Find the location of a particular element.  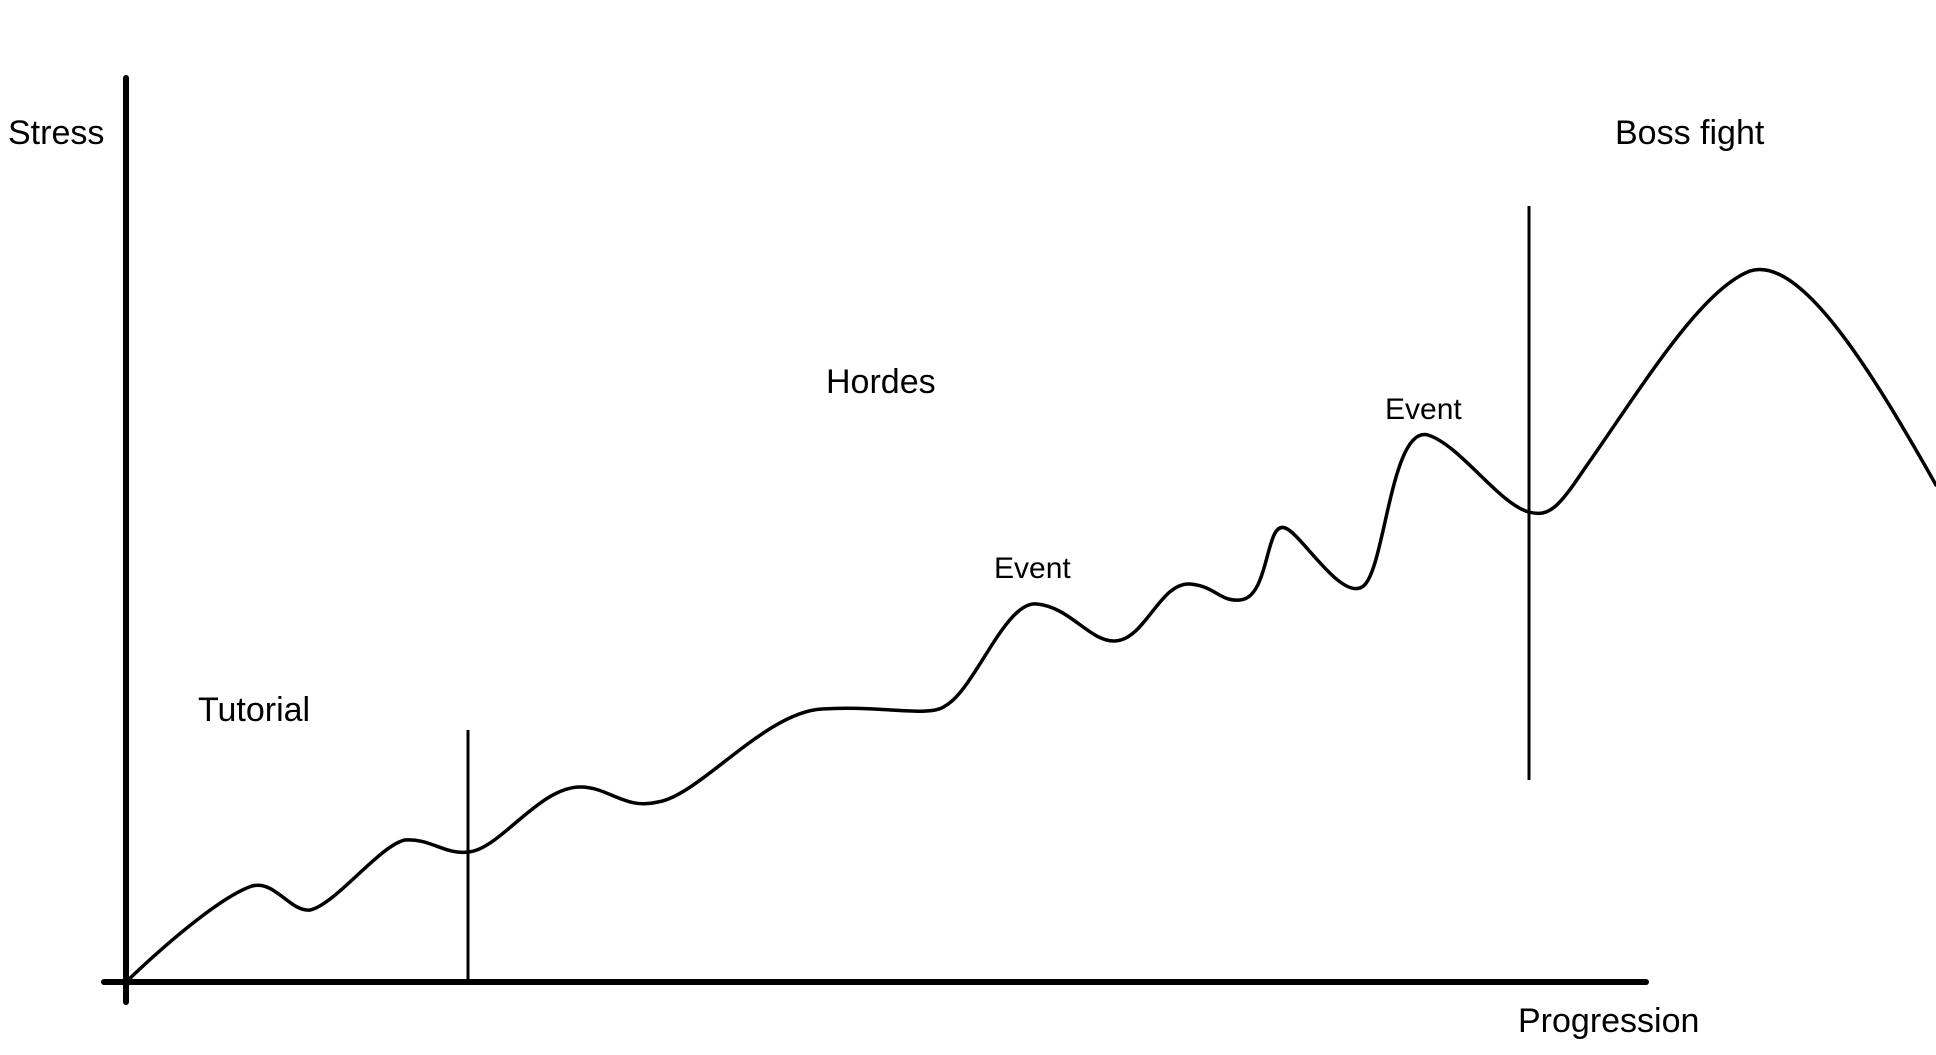

boss-fight-label: Boss fight is located at coordinates (1690, 133).